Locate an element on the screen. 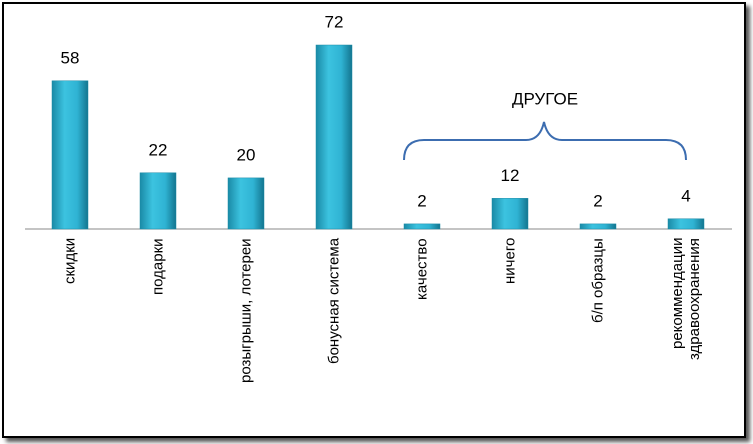 The width and height of the screenshot is (753, 444). data-label: 4 is located at coordinates (685, 195).